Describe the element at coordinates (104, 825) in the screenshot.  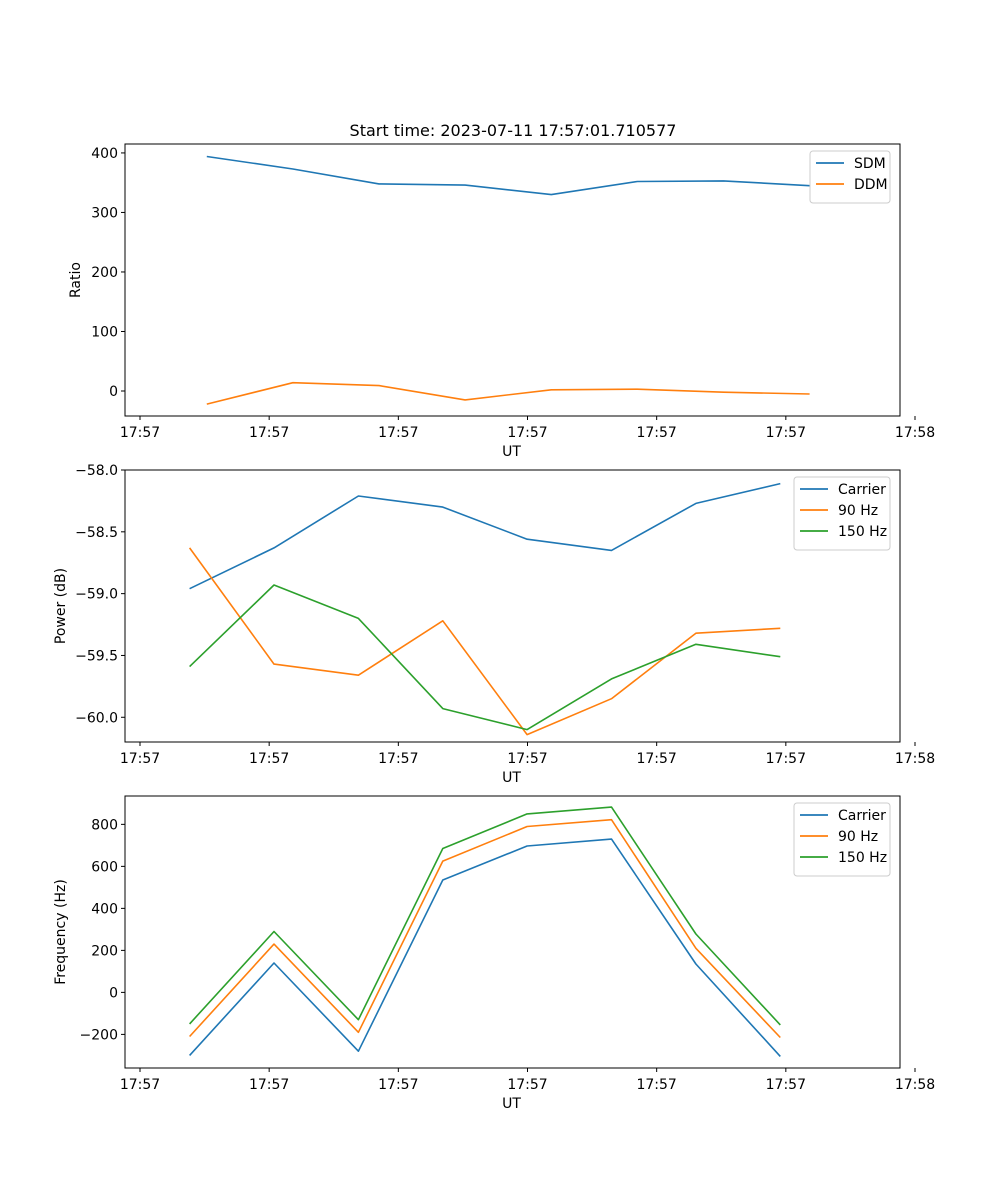
I see `y-tick-label: 800` at that location.